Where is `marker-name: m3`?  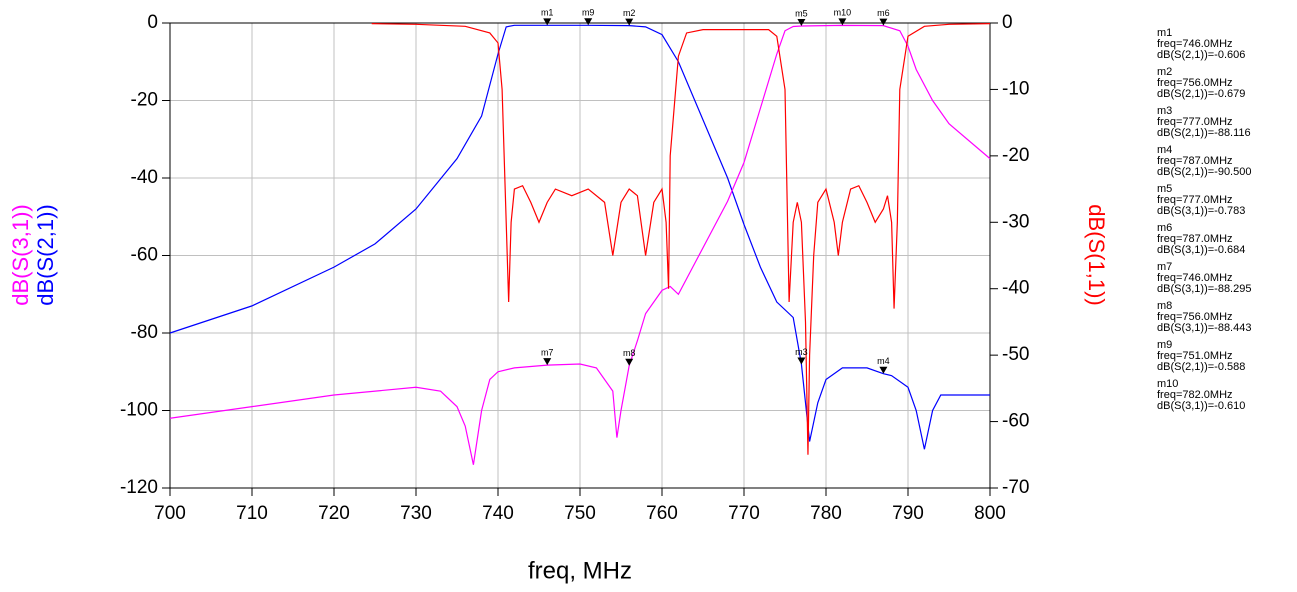
marker-name: m3 is located at coordinates (1164, 111).